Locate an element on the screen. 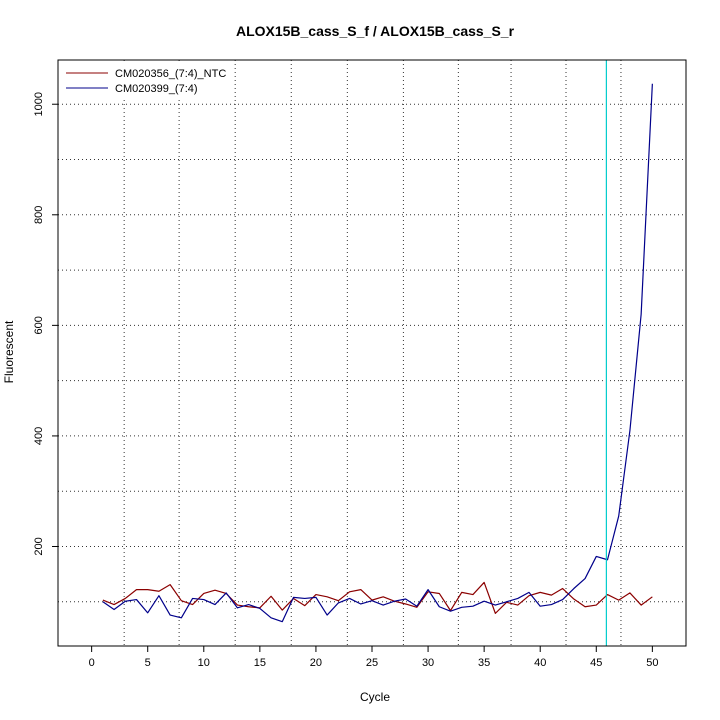 The width and height of the screenshot is (720, 720). legend-label-sample: CM020399_(7:4) is located at coordinates (156, 89).